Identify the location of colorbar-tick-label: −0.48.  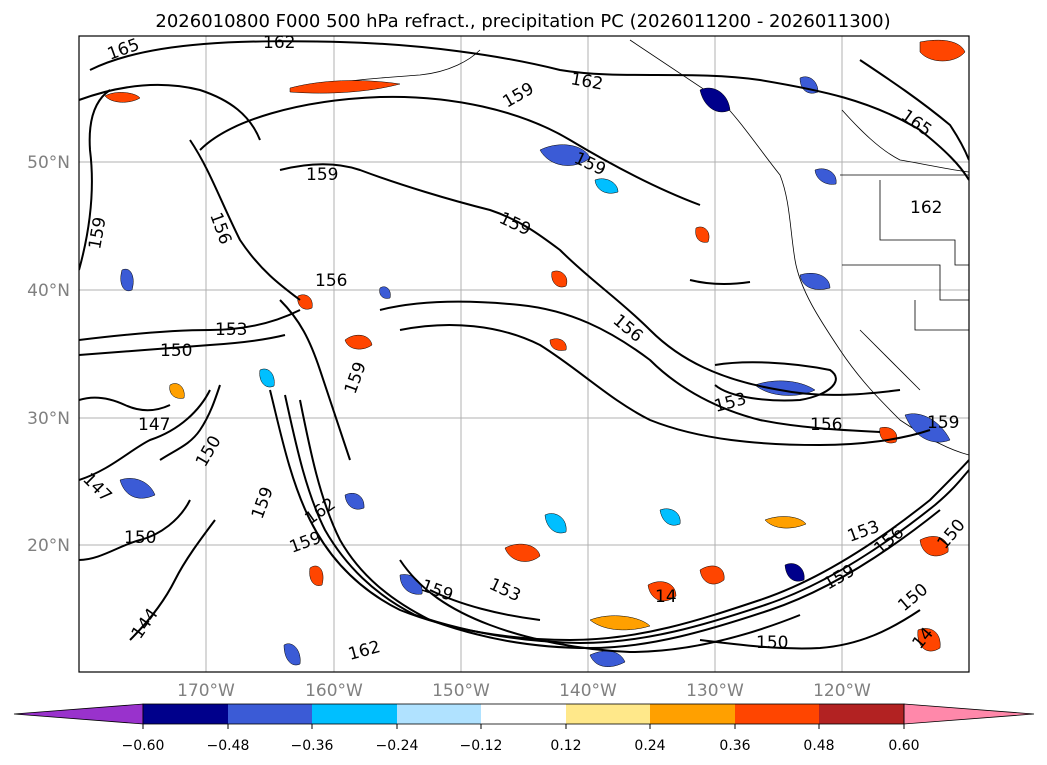
(228, 746).